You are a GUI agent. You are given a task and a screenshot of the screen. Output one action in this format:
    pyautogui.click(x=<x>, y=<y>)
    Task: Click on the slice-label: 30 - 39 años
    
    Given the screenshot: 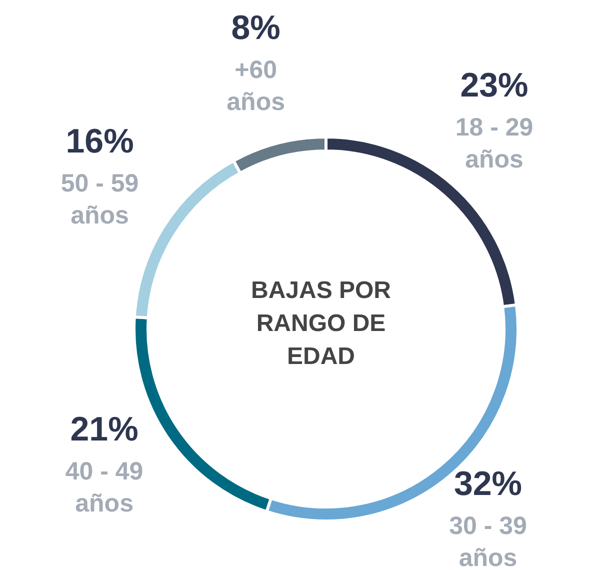 What is the action you would take?
    pyautogui.click(x=488, y=541)
    